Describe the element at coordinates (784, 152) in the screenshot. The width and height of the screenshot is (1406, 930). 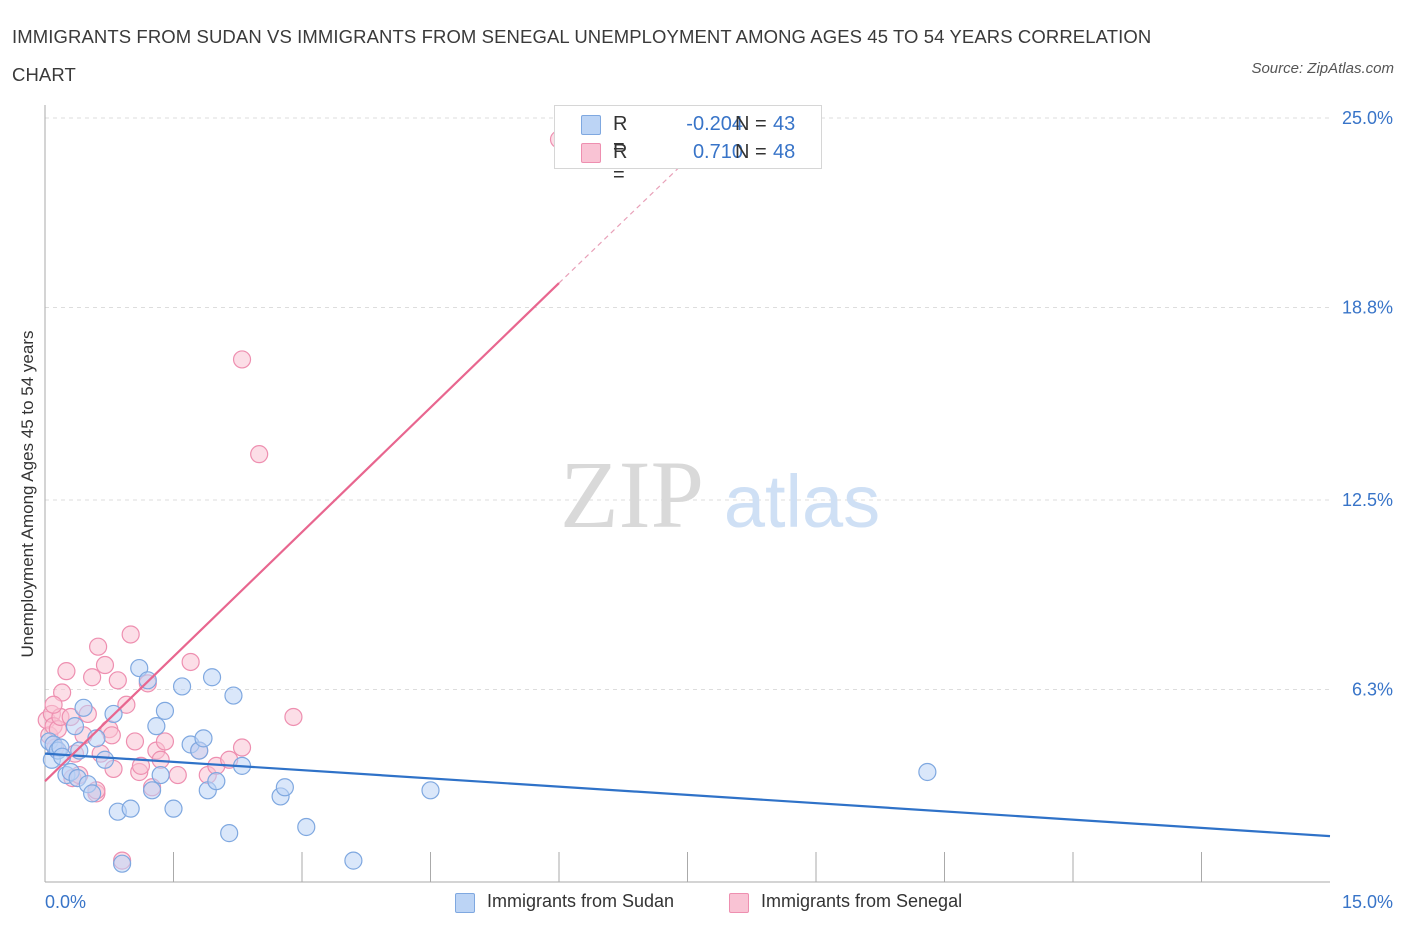
I see `n-value-senegal: 48` at that location.